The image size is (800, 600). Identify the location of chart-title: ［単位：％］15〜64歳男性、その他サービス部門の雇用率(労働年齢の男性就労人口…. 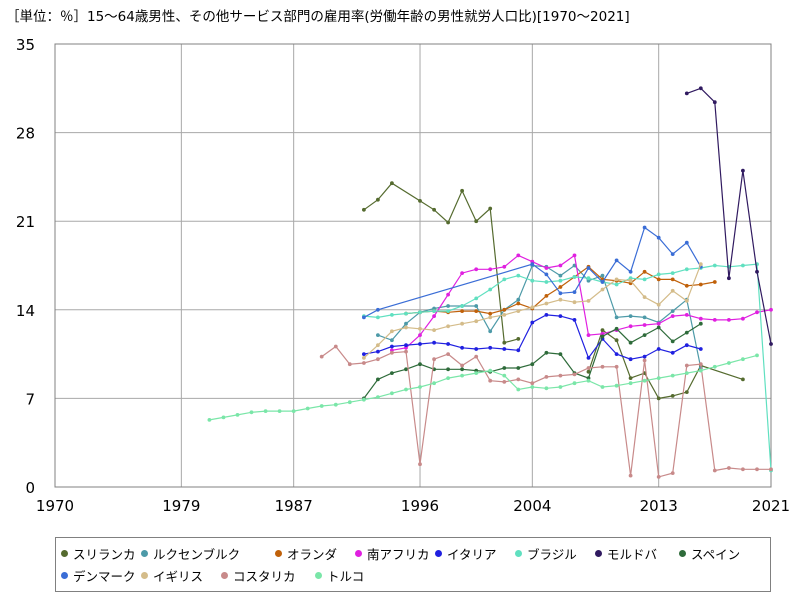
(318, 17).